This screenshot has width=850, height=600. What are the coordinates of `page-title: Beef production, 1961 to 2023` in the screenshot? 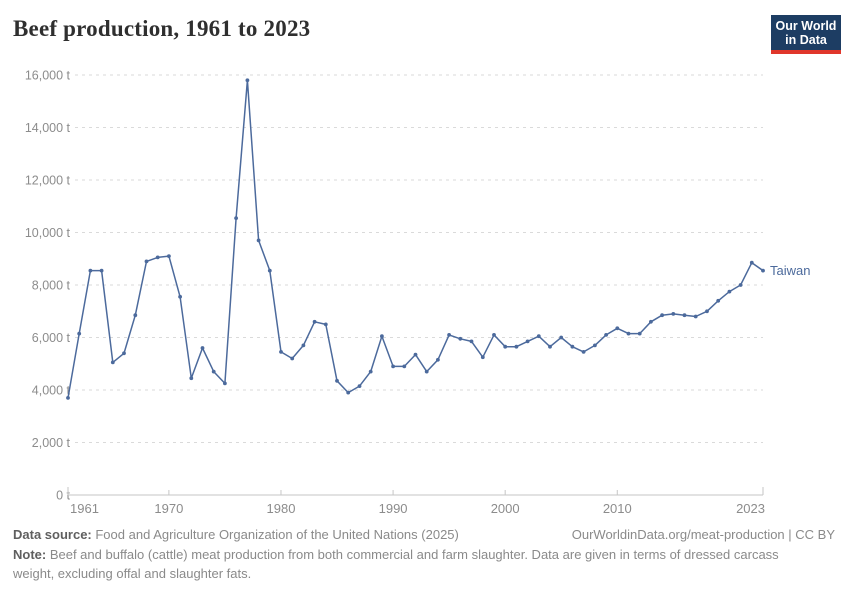 It's located at (162, 28).